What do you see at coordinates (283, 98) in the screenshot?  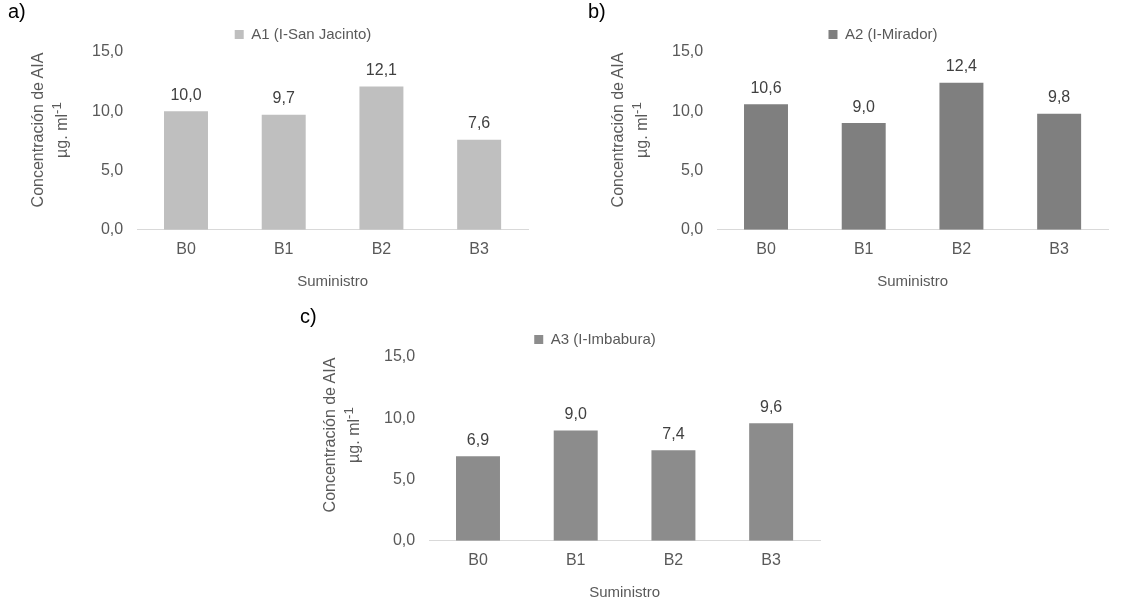 I see `data-label: 9,7` at bounding box center [283, 98].